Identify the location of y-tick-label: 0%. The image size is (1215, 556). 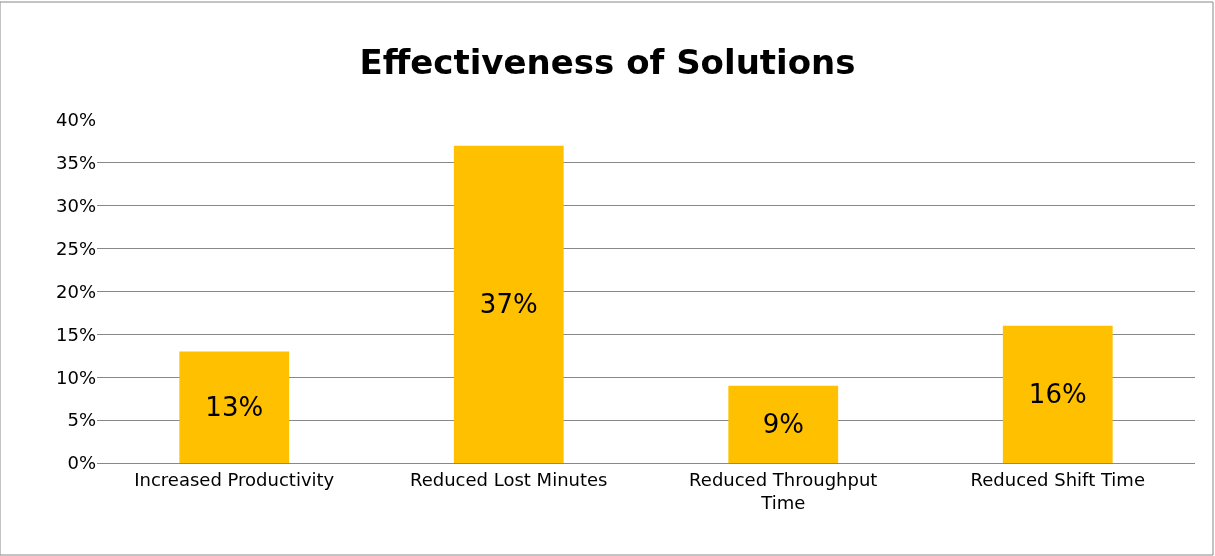
(81, 463).